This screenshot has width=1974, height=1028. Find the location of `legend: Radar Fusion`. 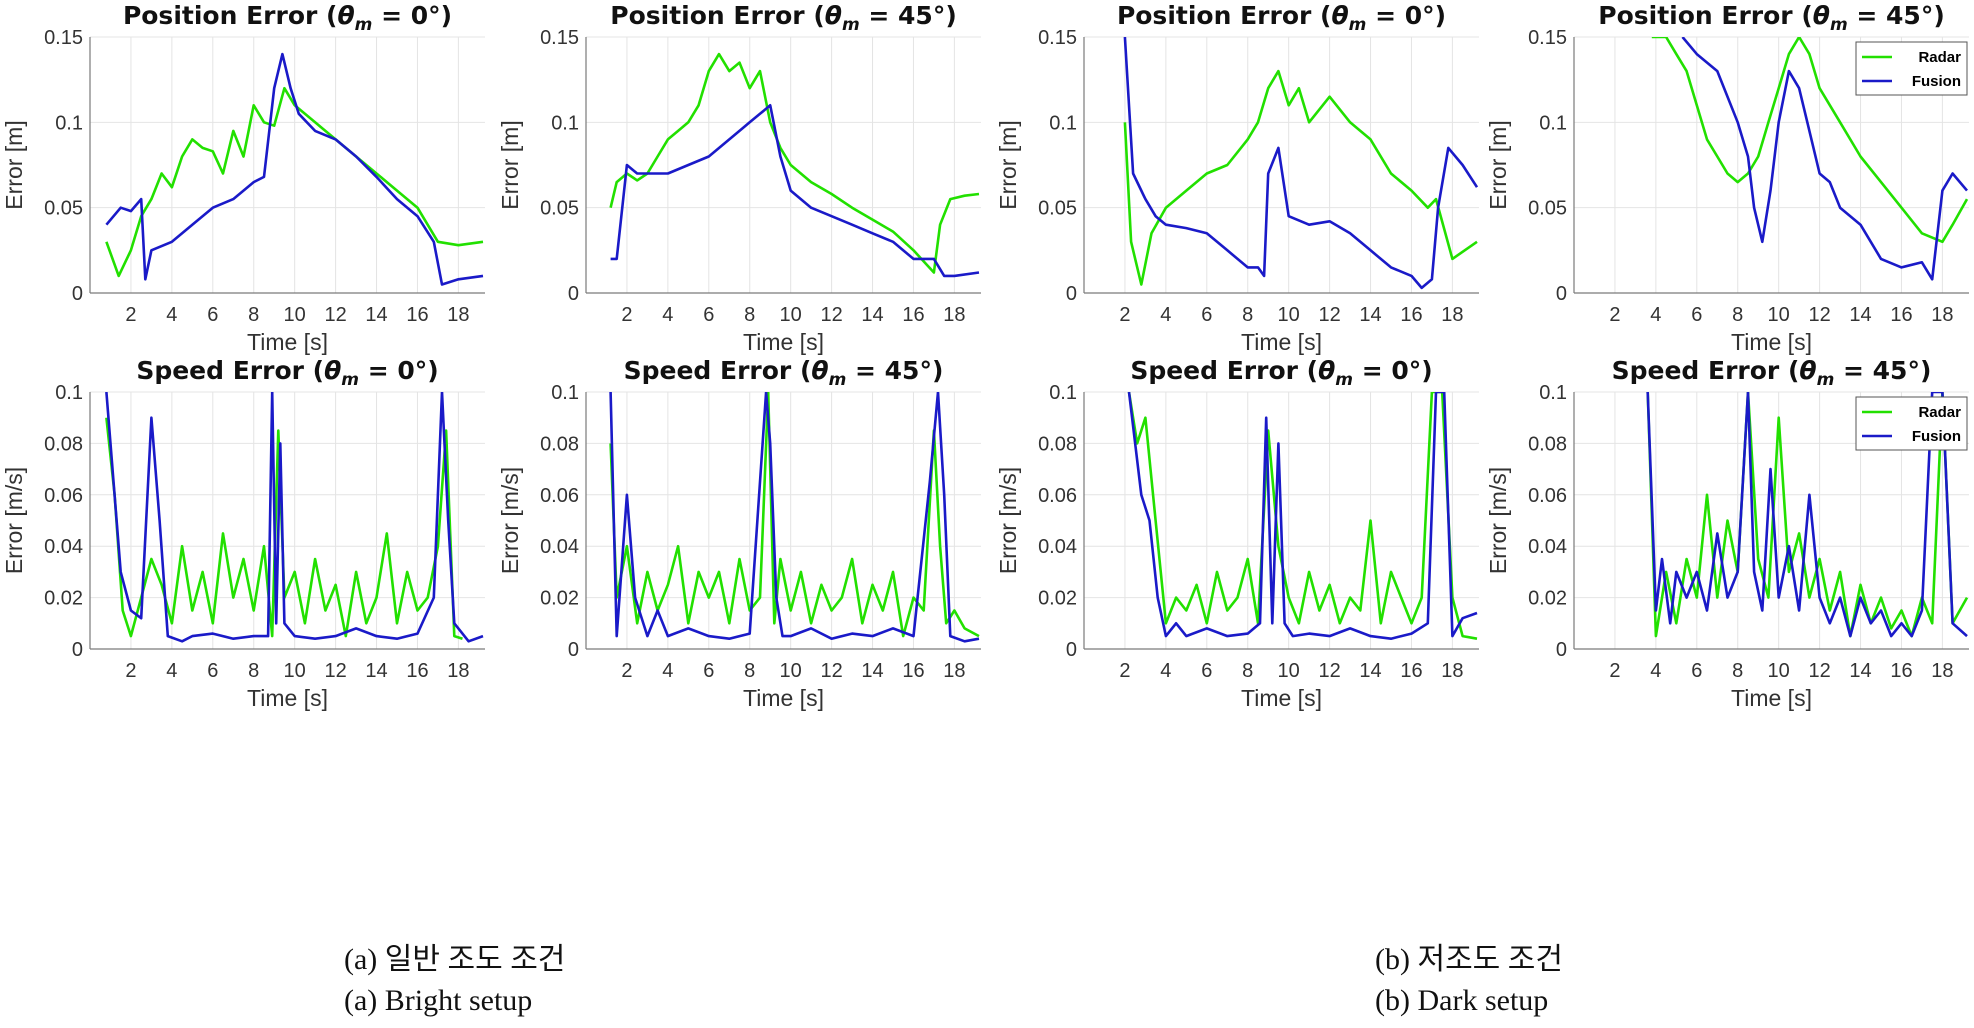

legend: Radar Fusion is located at coordinates (1911, 68).